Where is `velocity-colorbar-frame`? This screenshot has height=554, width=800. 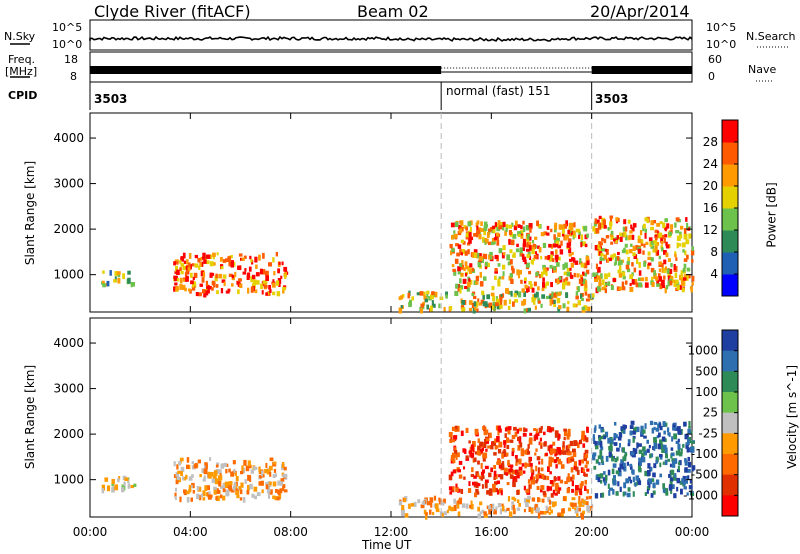 velocity-colorbar-frame is located at coordinates (730, 423).